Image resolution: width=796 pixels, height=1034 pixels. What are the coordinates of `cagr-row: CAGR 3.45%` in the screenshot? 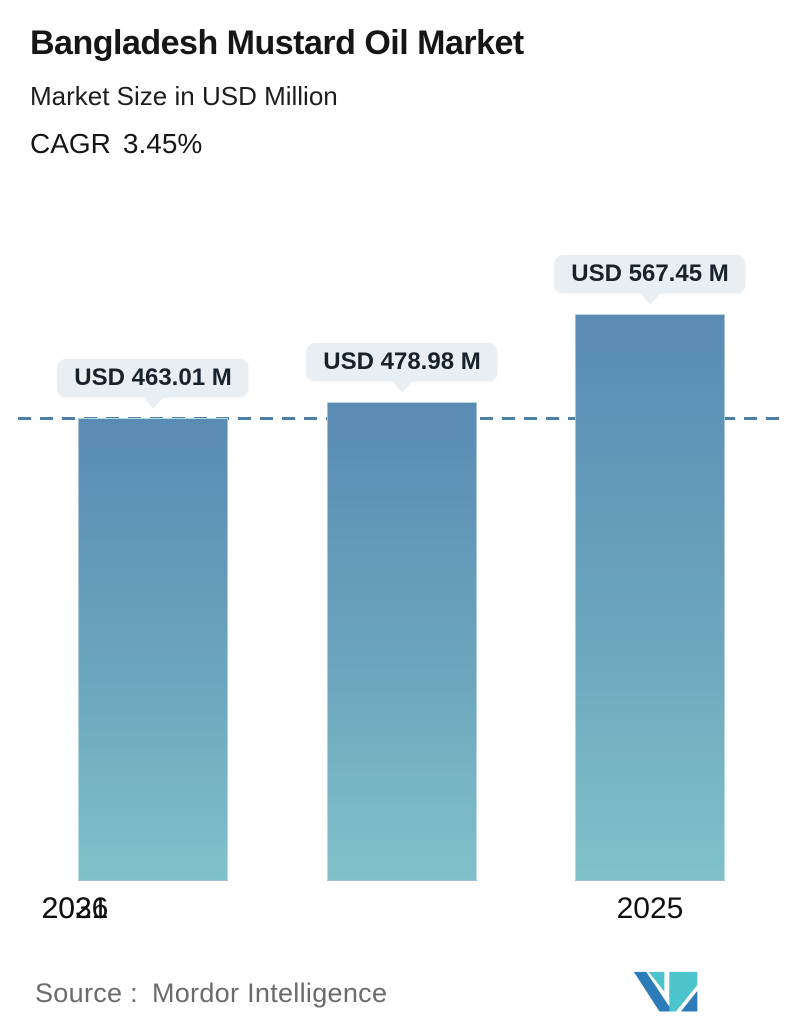 It's located at (398, 144).